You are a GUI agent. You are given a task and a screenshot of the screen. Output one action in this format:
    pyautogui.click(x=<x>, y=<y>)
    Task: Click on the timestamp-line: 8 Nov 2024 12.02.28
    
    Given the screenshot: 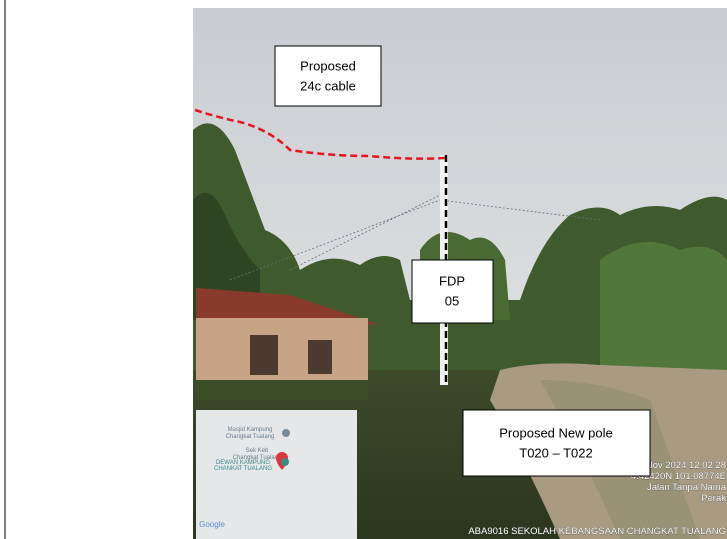 What is the action you would take?
    pyautogui.click(x=682, y=465)
    